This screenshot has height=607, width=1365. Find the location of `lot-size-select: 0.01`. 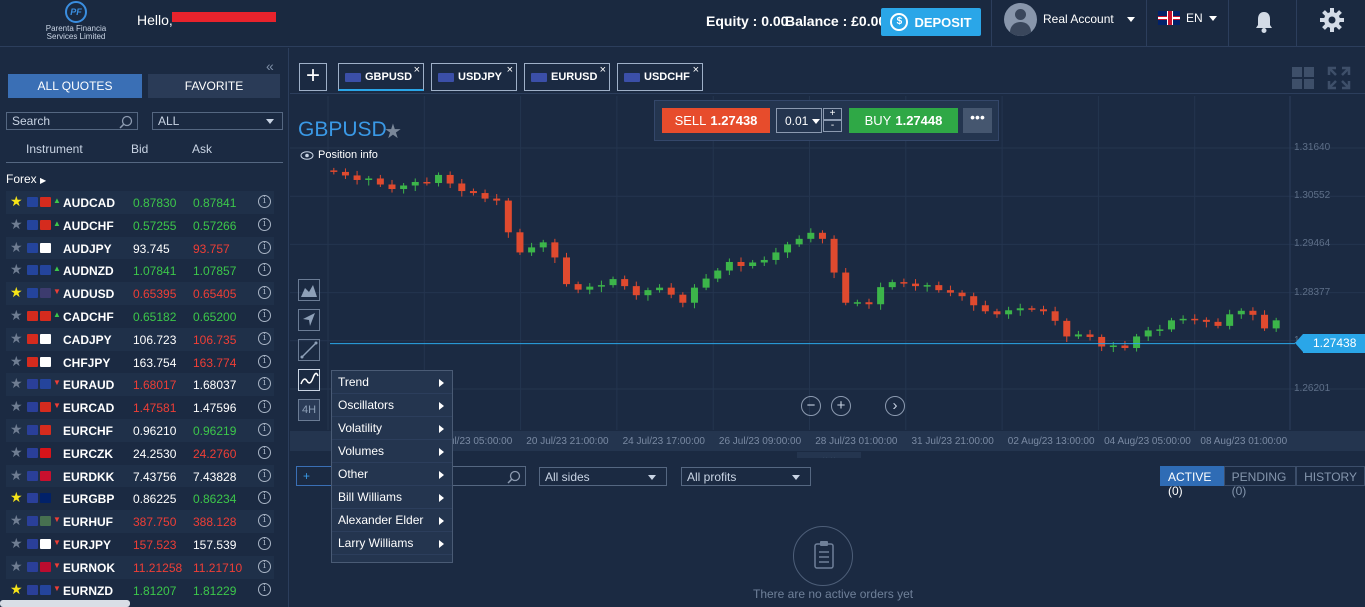

lot-size-select: 0.01 is located at coordinates (799, 120).